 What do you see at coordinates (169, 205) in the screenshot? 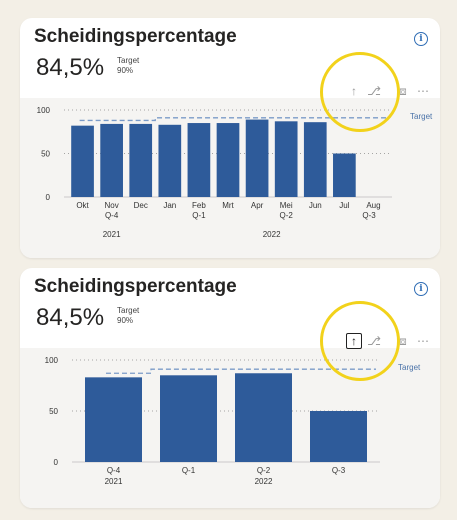
I see `x-tick-label: Jan` at bounding box center [169, 205].